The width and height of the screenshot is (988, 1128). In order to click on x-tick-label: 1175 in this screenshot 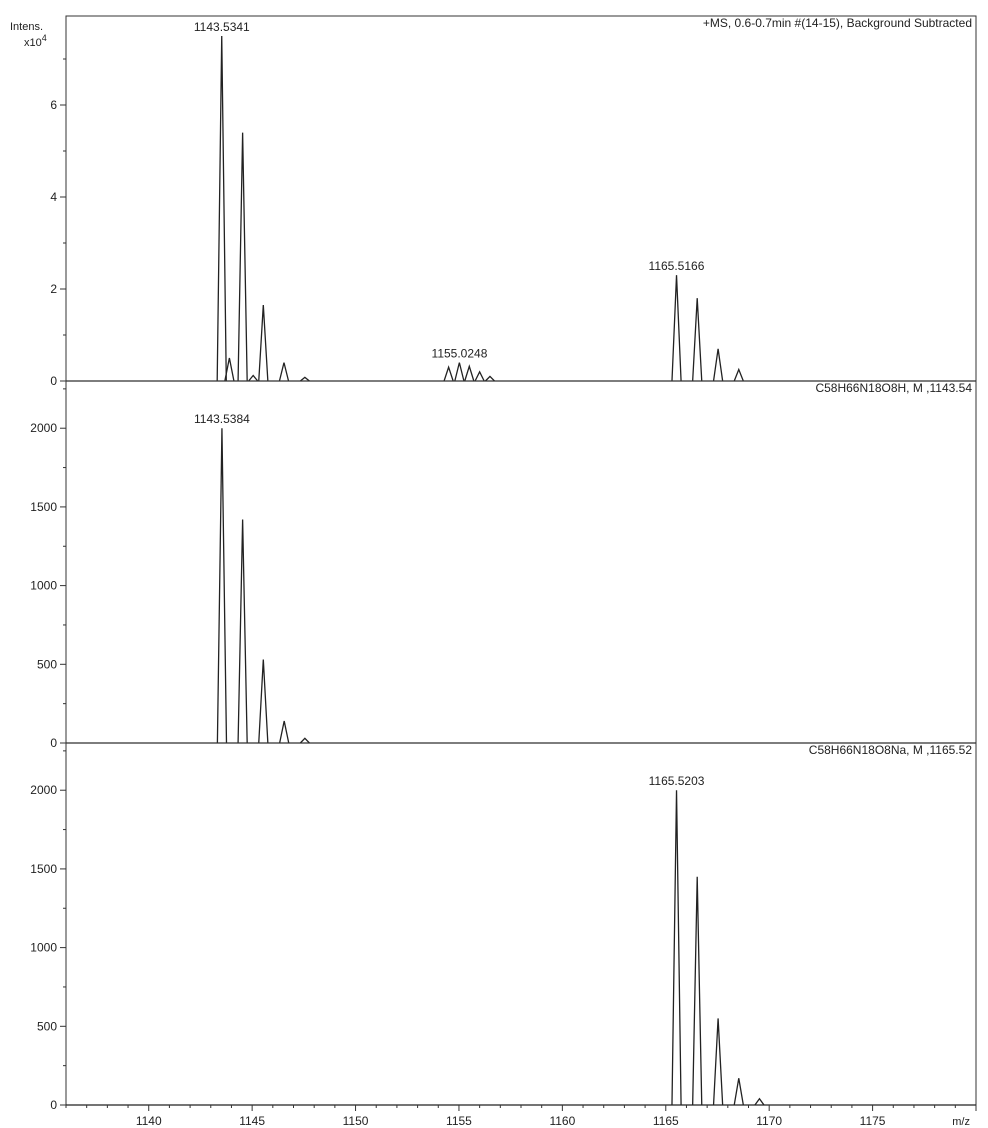, I will do `click(873, 1121)`.